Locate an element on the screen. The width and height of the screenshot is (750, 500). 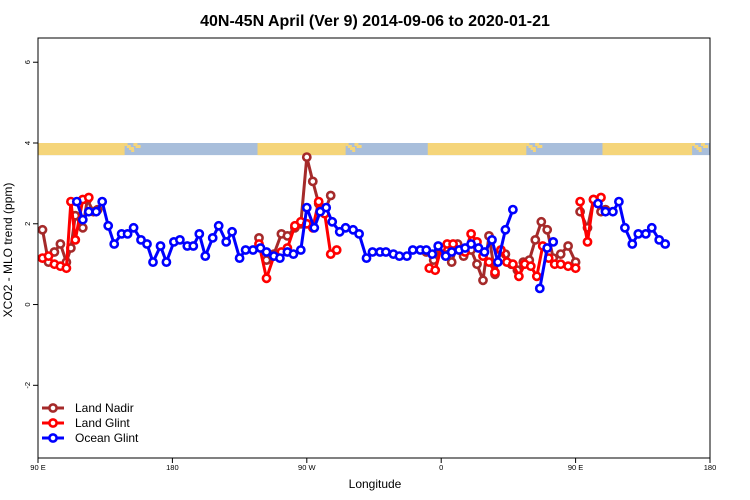
x-tick-label: 90 W is located at coordinates (307, 467).